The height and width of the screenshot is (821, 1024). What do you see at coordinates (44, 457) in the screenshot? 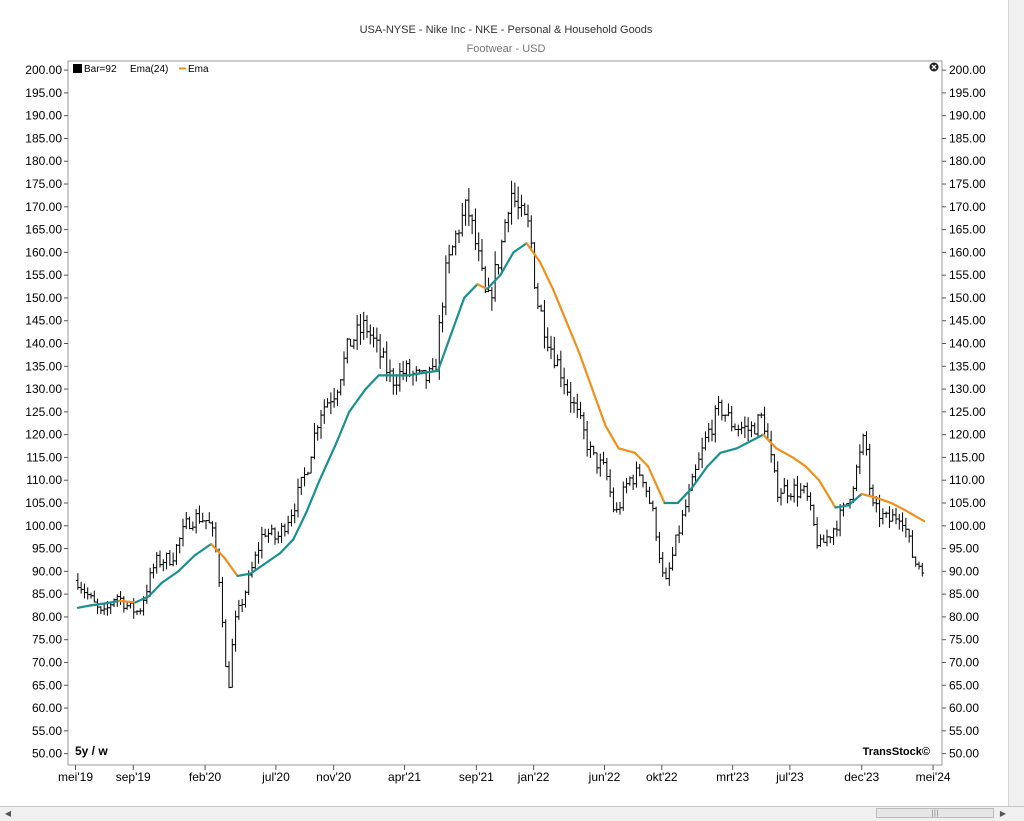
I see `y-tick-label-left: 115.00` at bounding box center [44, 457].